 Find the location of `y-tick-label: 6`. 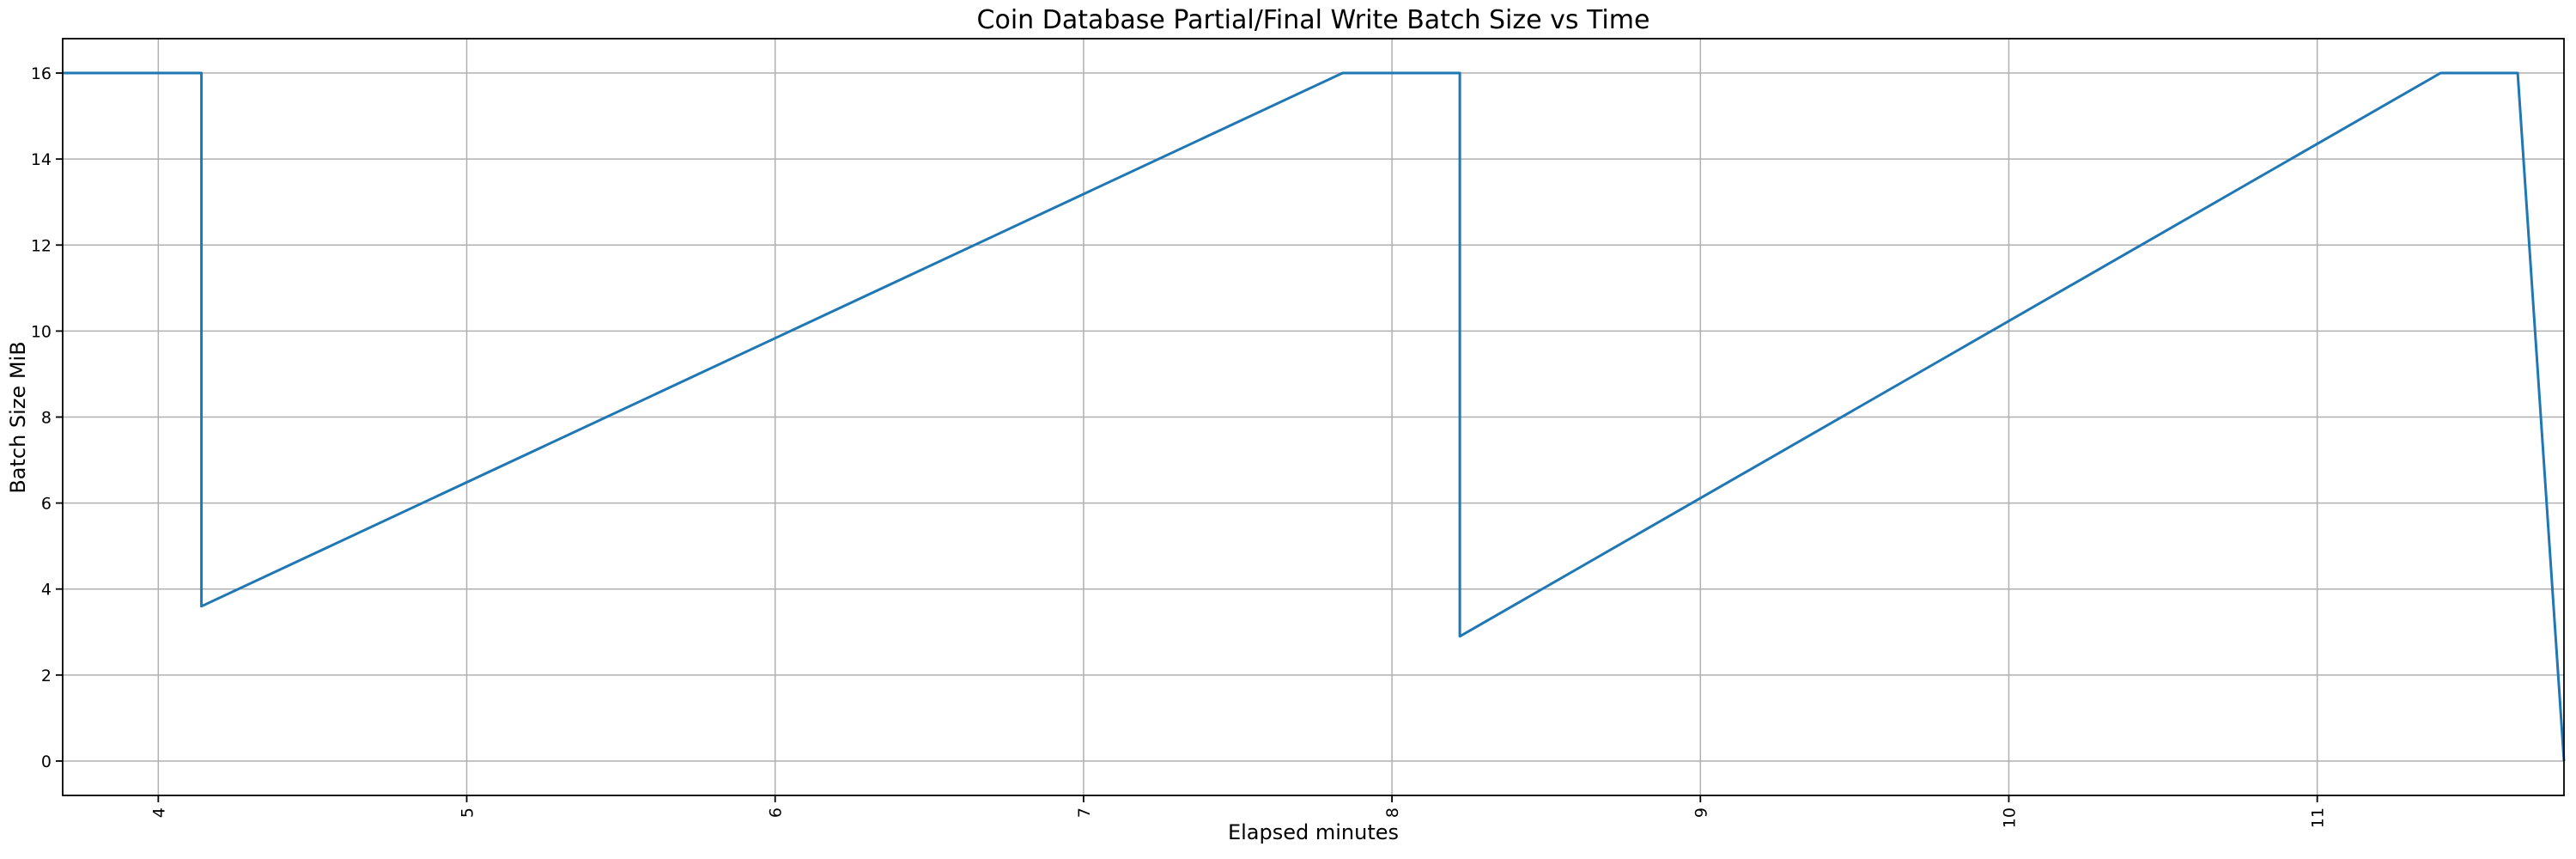

y-tick-label: 6 is located at coordinates (46, 505).